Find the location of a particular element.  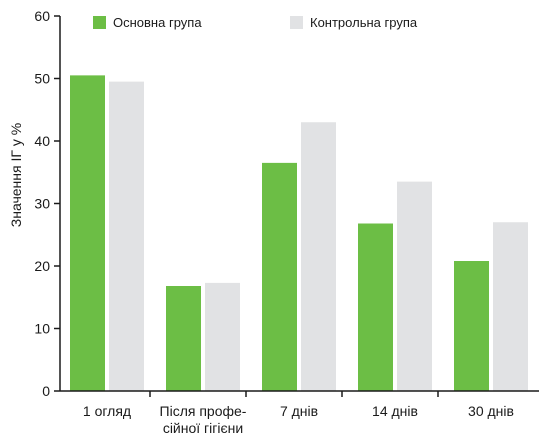

y-axis-title: Значення ІГ у % is located at coordinates (16, 175).